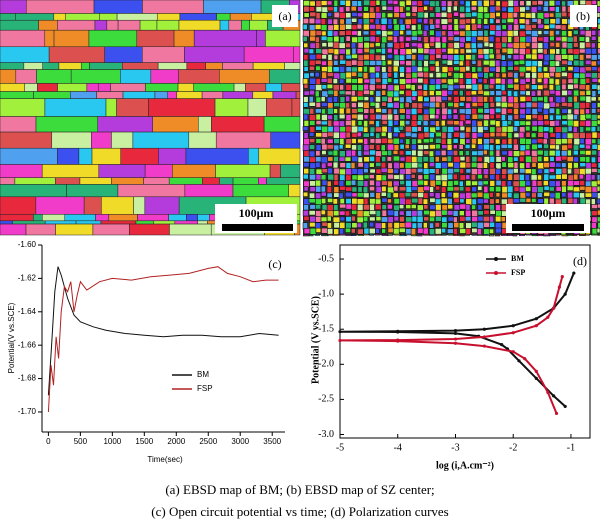 This screenshot has height=523, width=600. What do you see at coordinates (11, 337) in the screenshot?
I see `y-axis-label: Potential(V vs.SCE)` at bounding box center [11, 337].